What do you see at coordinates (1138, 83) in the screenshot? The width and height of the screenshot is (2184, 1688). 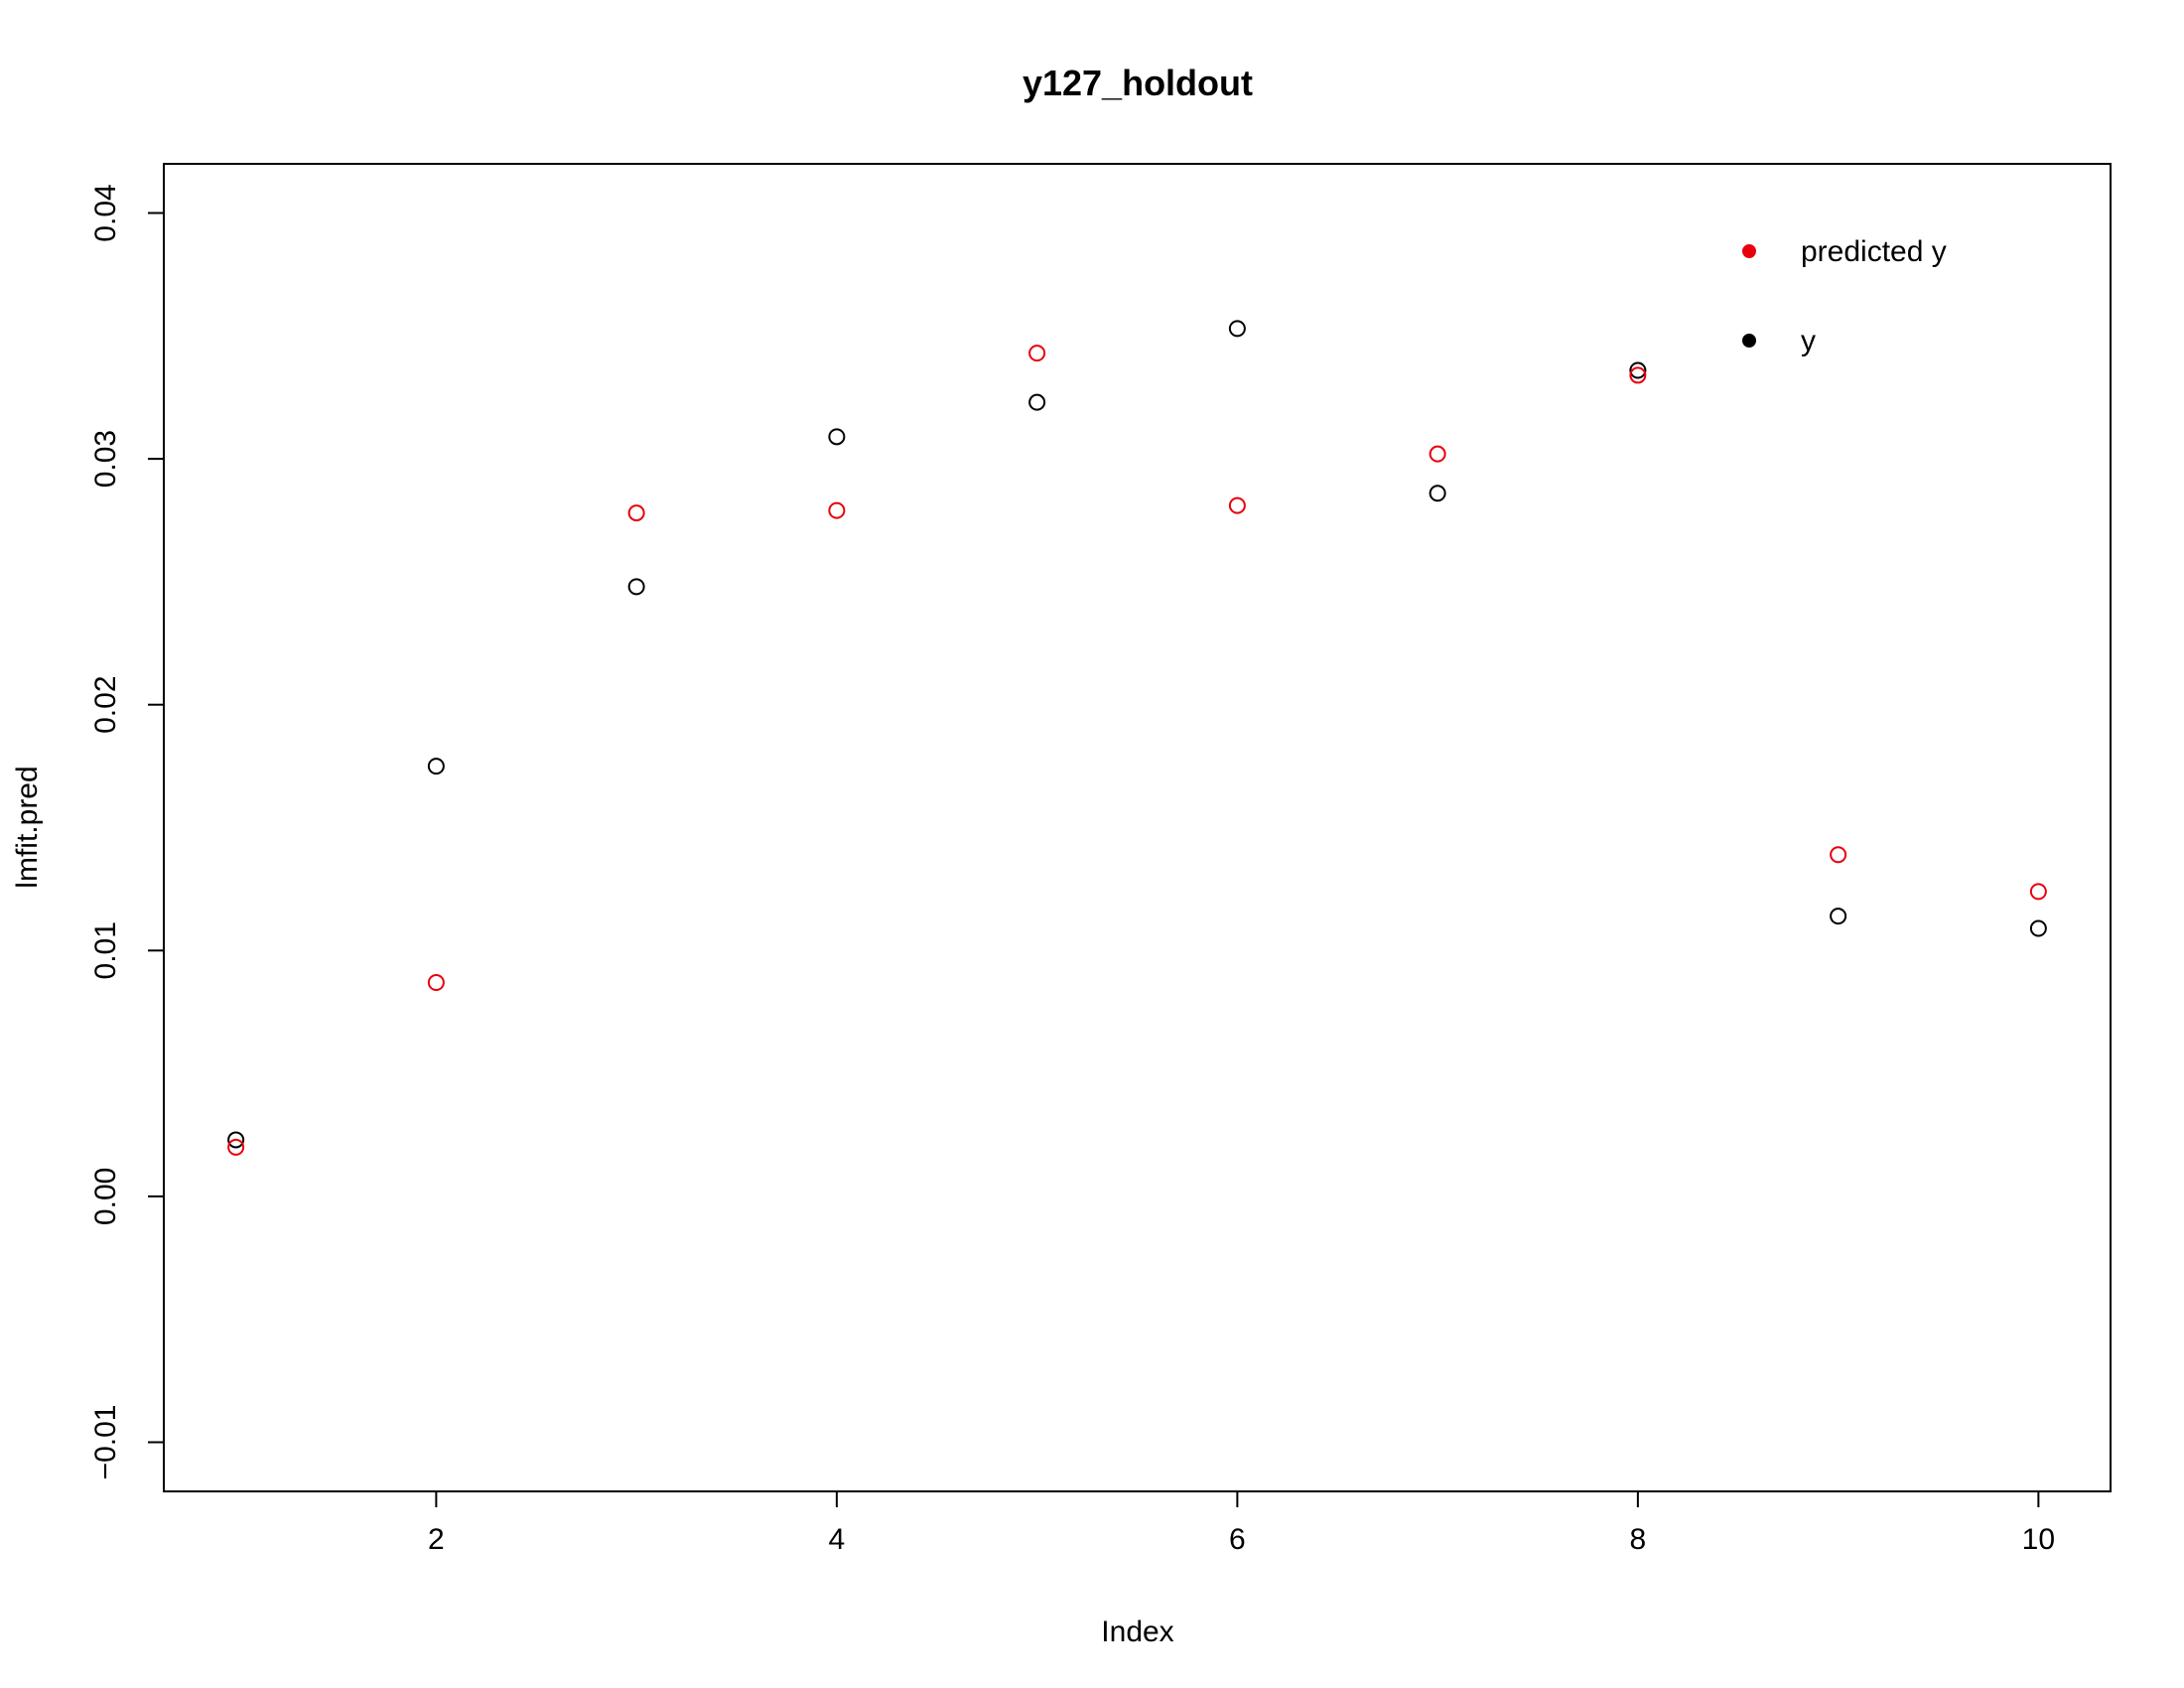 I see `chart-title: y127_holdout` at bounding box center [1138, 83].